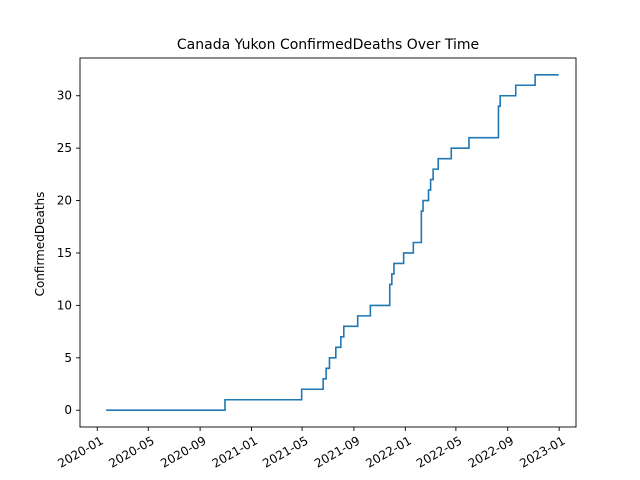 The image size is (640, 480). I want to click on y-tick-label: 0, so click(68, 410).